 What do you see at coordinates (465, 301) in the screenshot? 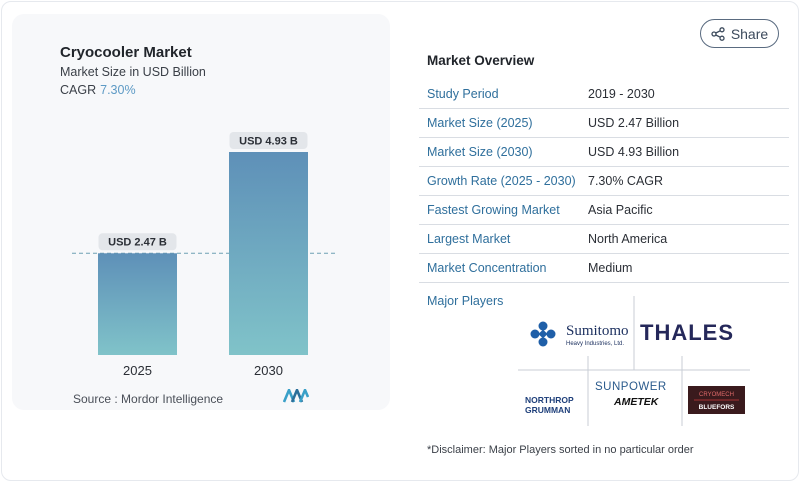
I see `major-players-label: Major Players` at bounding box center [465, 301].